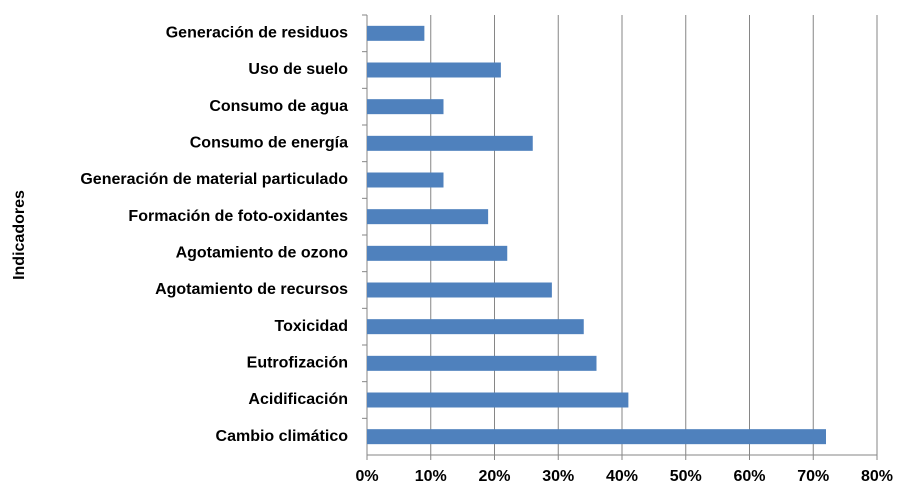 The width and height of the screenshot is (898, 488). Describe the element at coordinates (622, 476) in the screenshot. I see `x-tick-label: 40%` at that location.